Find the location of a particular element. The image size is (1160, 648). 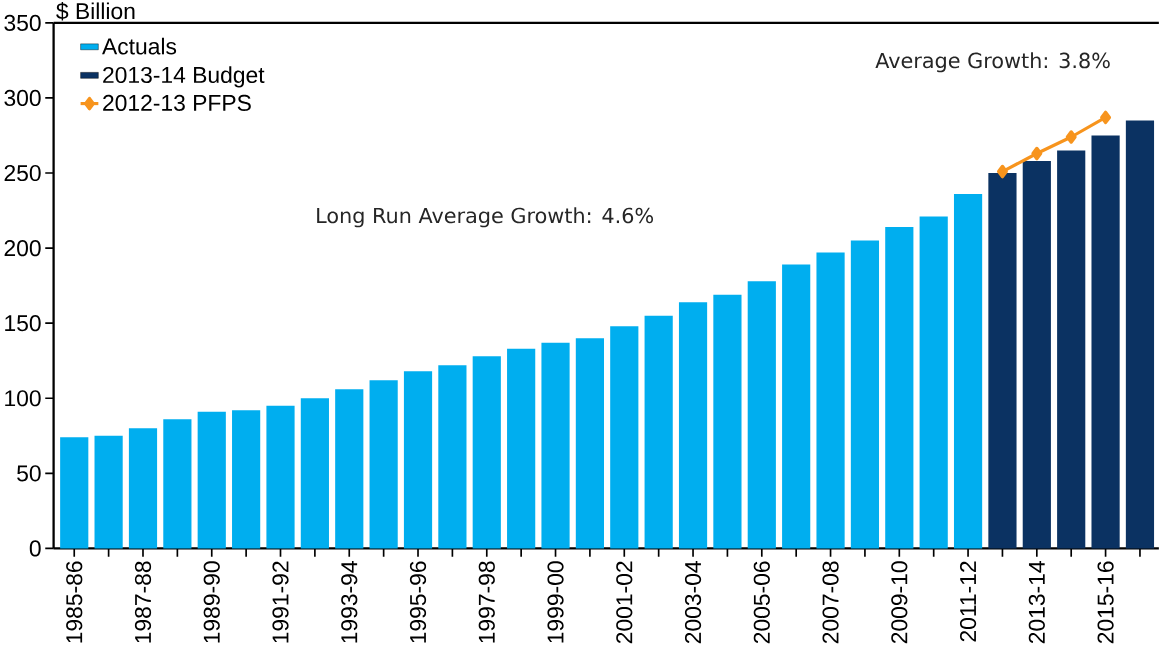

x-tick-label: 2011-12 is located at coordinates (968, 601).